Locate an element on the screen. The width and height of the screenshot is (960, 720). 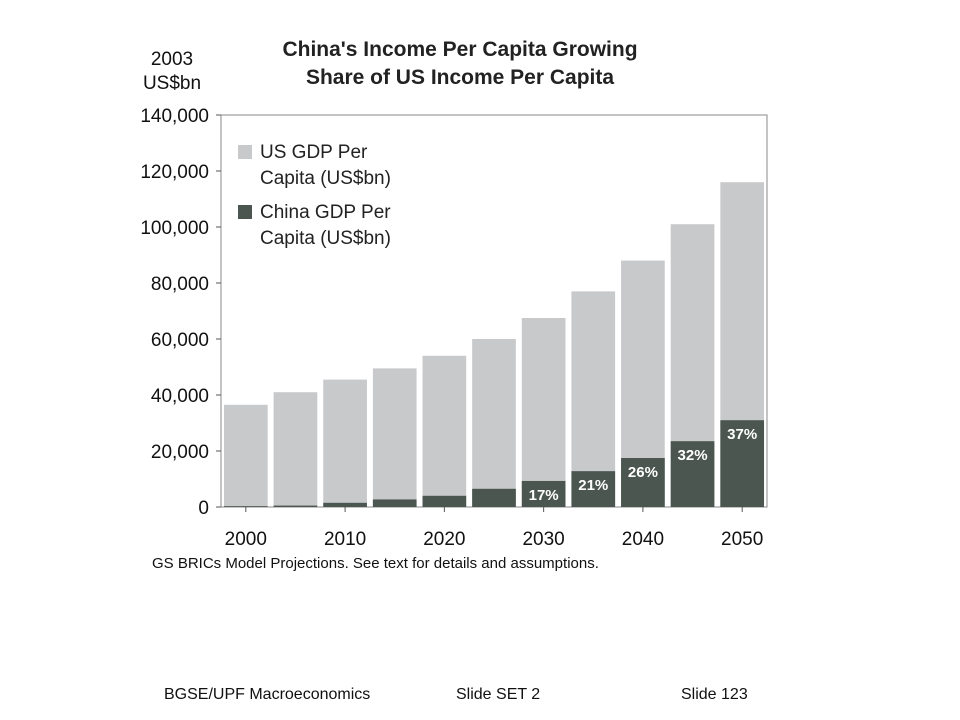
footer-slide-set: Slide SET 2 is located at coordinates (498, 694).